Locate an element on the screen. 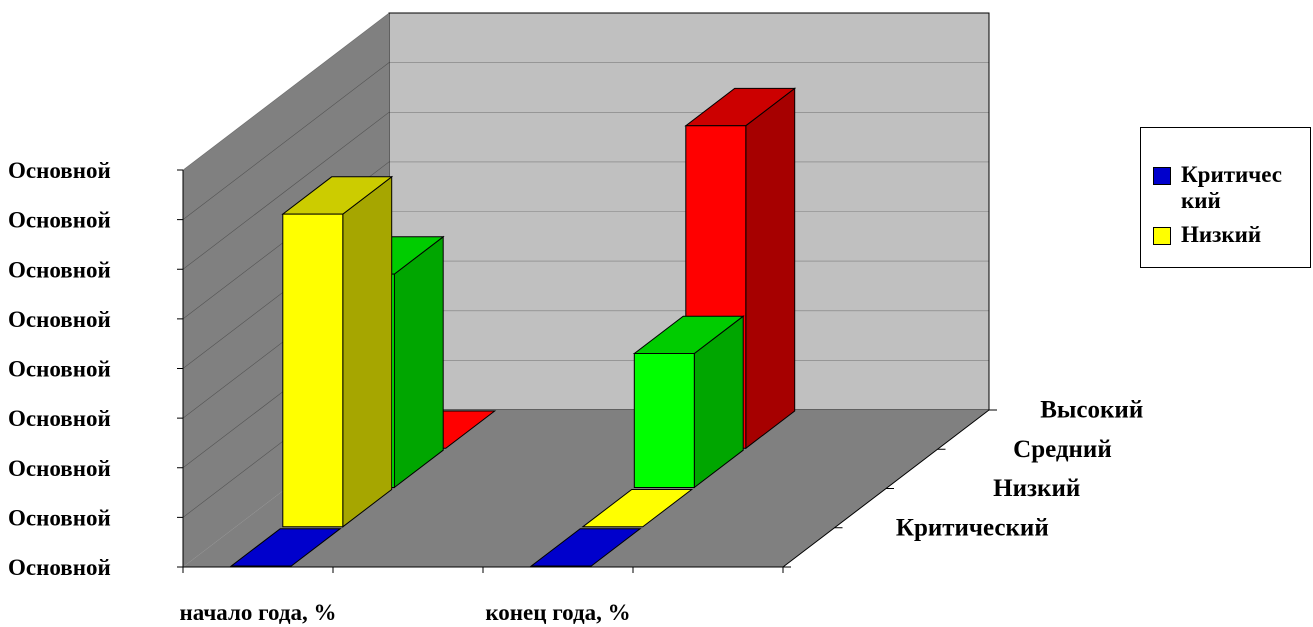 Image resolution: width=1313 pixels, height=627 pixels. legend-item-low: Низкий is located at coordinates (1222, 235).